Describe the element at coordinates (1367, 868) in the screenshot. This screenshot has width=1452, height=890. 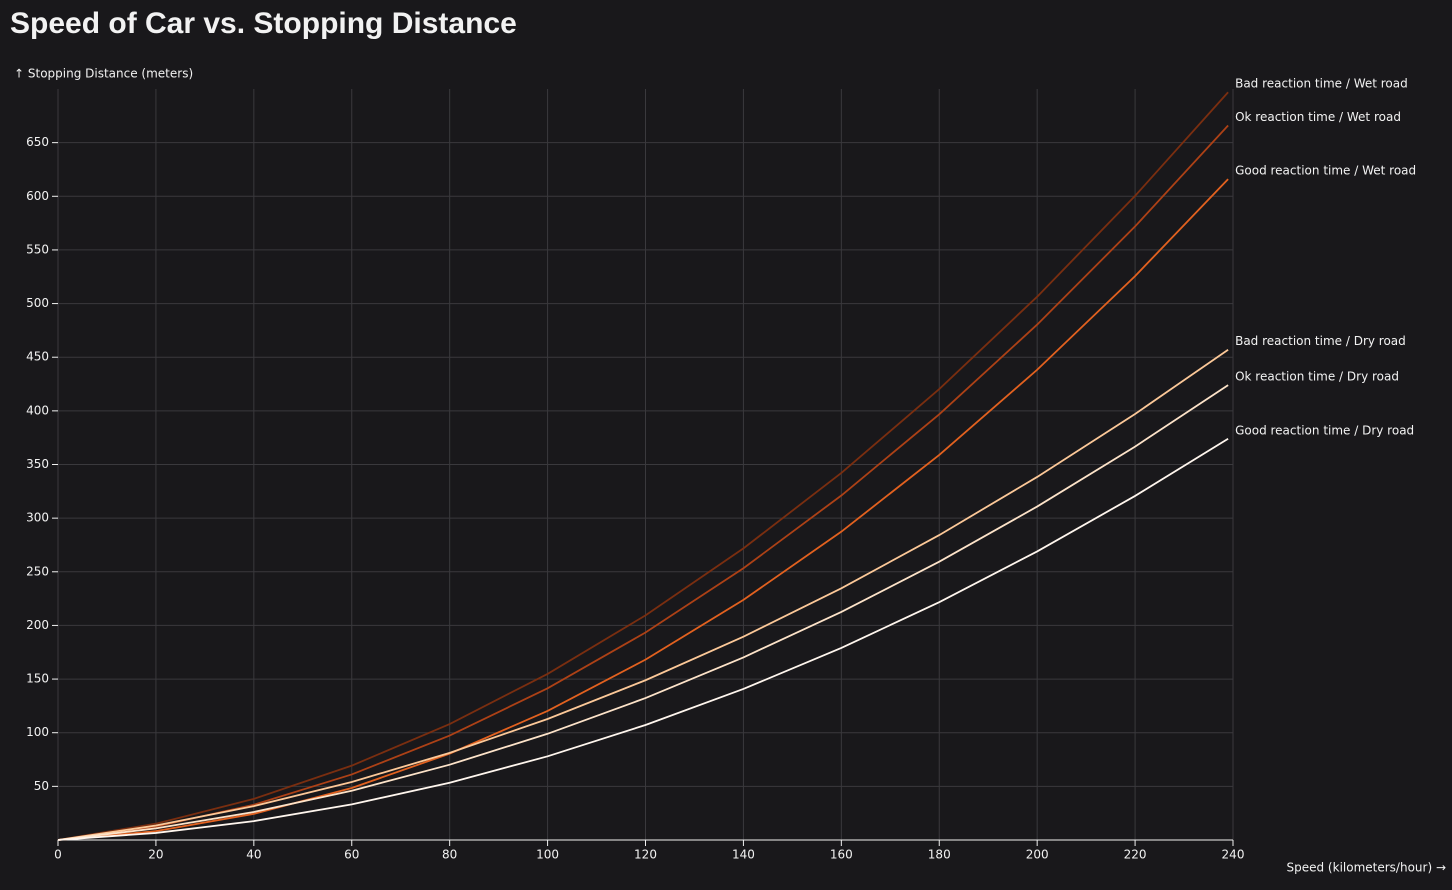
I see `x-axis-label: Speed (kilometers/hour) →` at that location.